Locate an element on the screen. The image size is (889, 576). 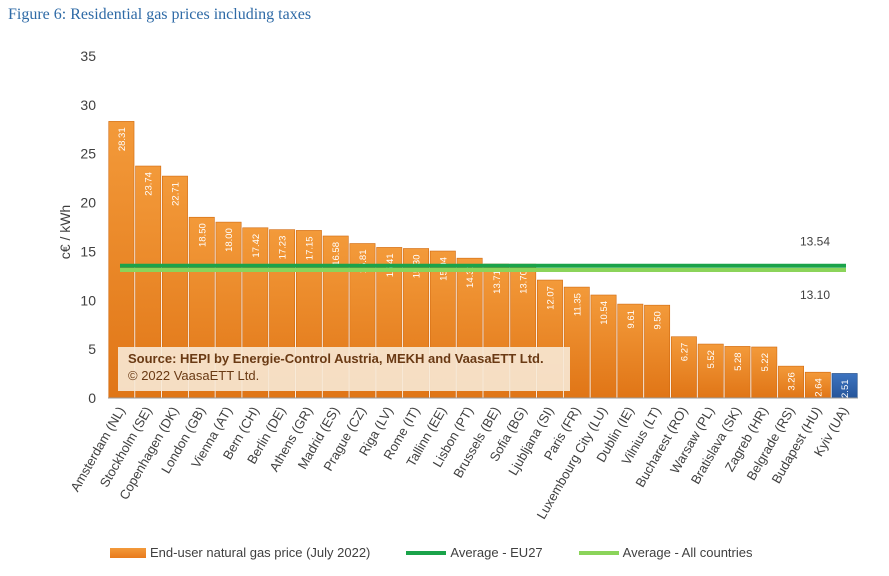
bar-value-label: 22.71 is located at coordinates (175, 194).